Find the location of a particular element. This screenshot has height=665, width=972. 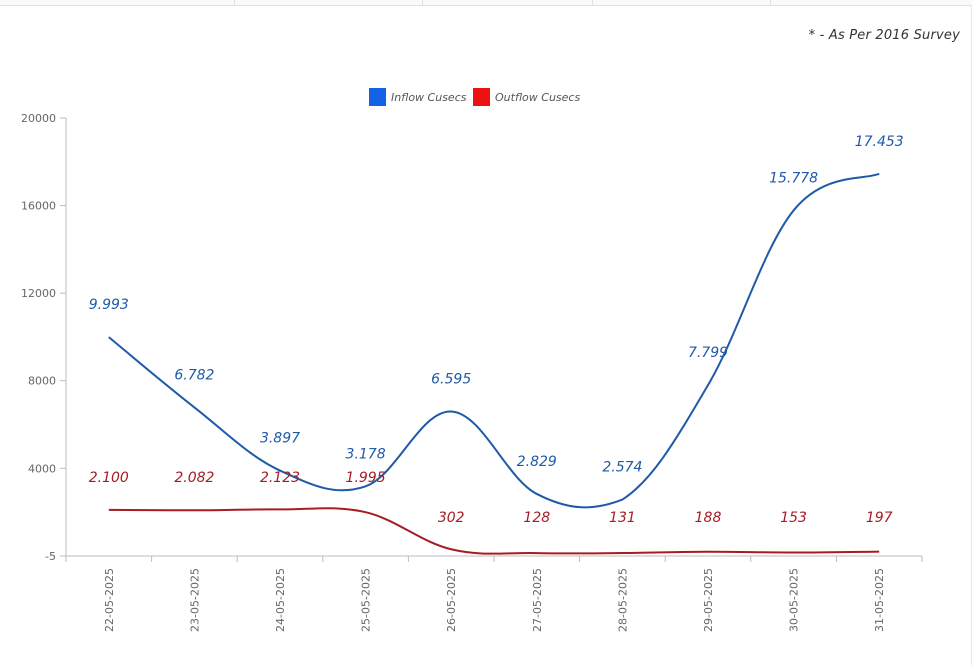

y-tick-label: 8000 is located at coordinates (42, 381).